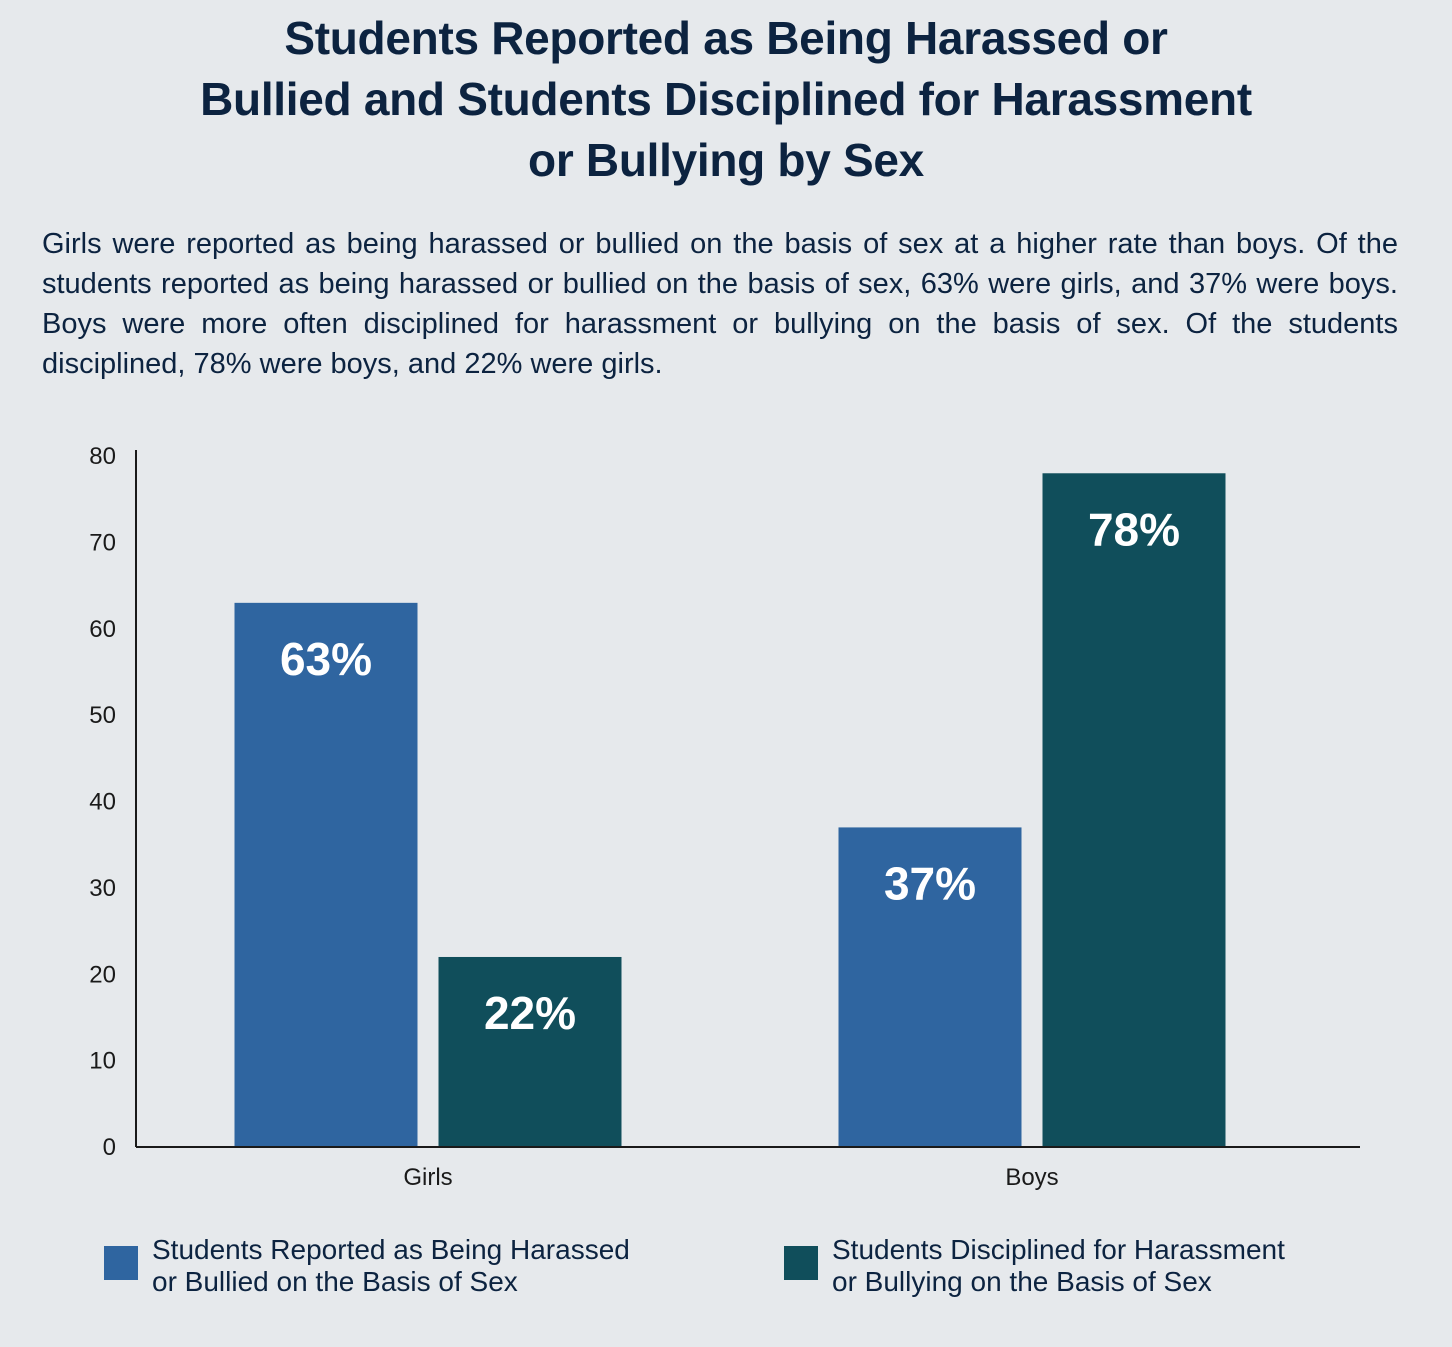 The height and width of the screenshot is (1347, 1452). I want to click on bar-label-reported-boys: 37%, so click(930, 883).